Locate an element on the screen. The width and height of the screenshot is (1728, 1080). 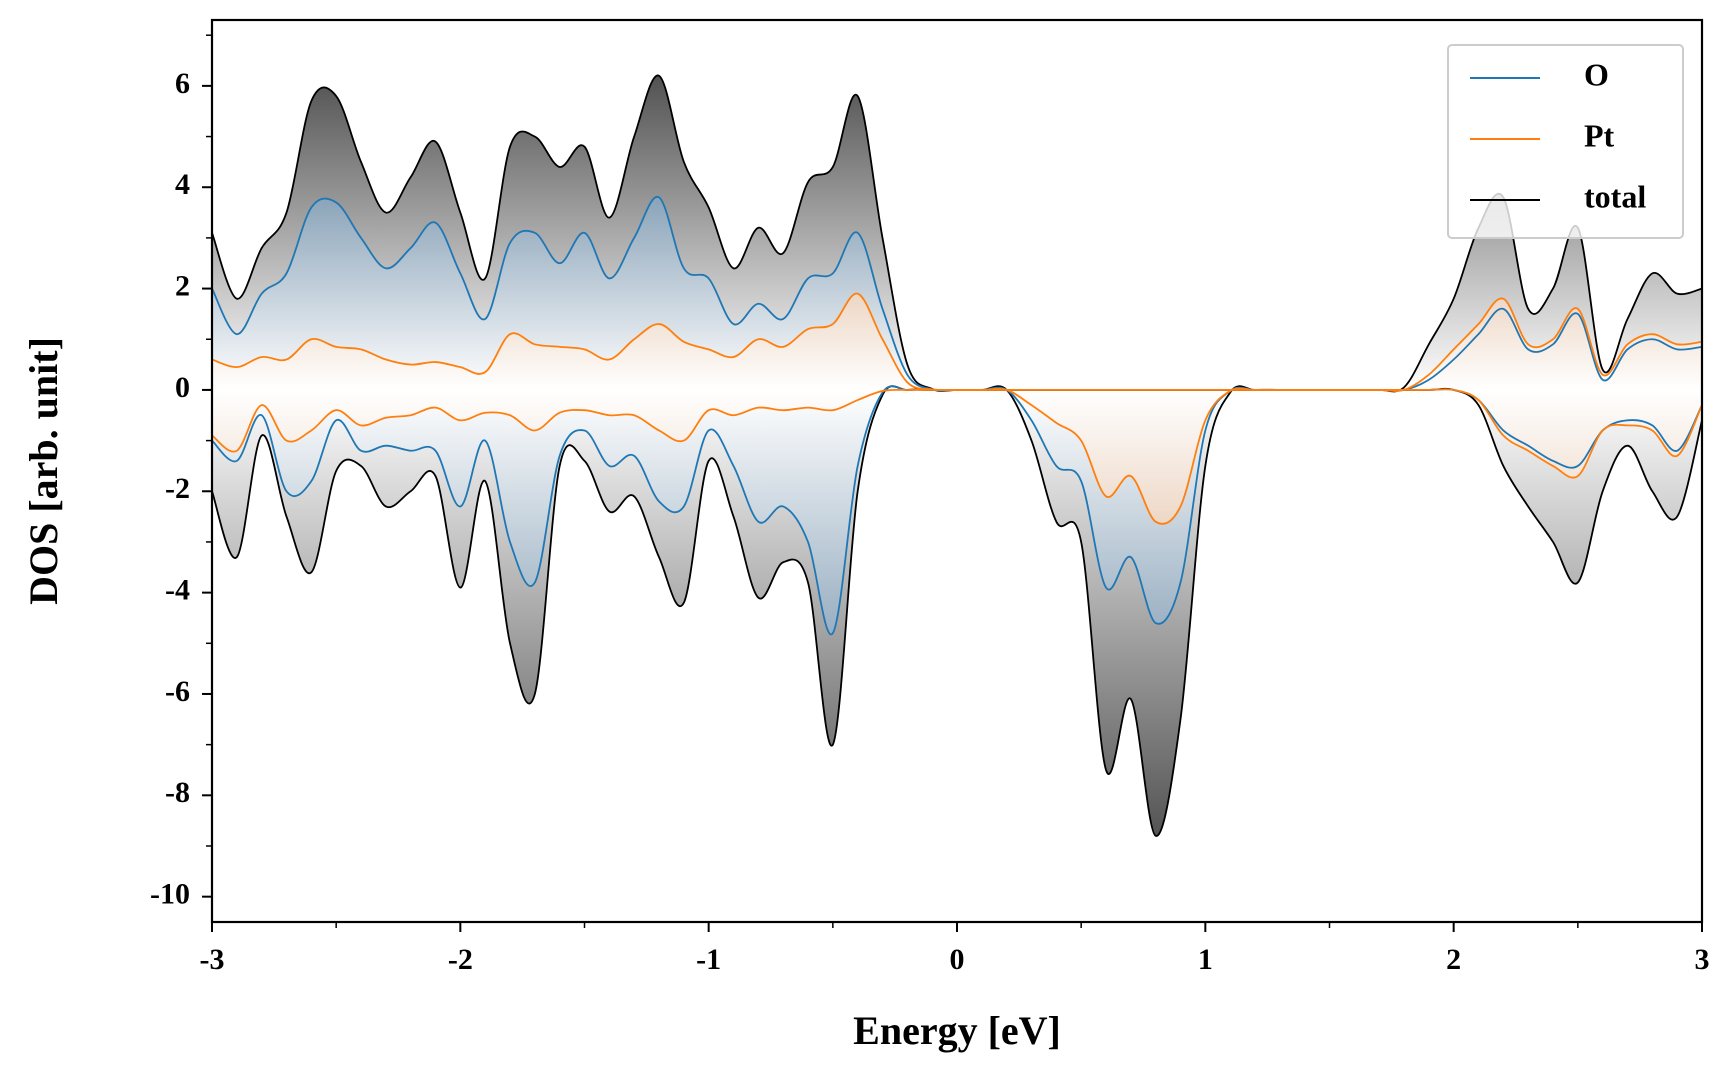
x-tick-label: -3 is located at coordinates (212, 959).